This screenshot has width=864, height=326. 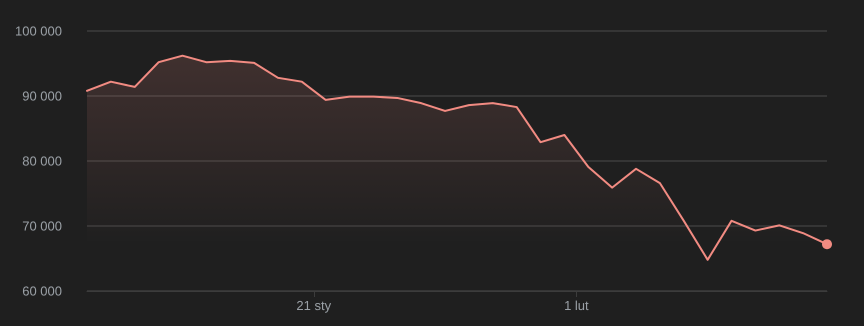 What do you see at coordinates (314, 305) in the screenshot?
I see `x-tick-label: 21 sty` at bounding box center [314, 305].